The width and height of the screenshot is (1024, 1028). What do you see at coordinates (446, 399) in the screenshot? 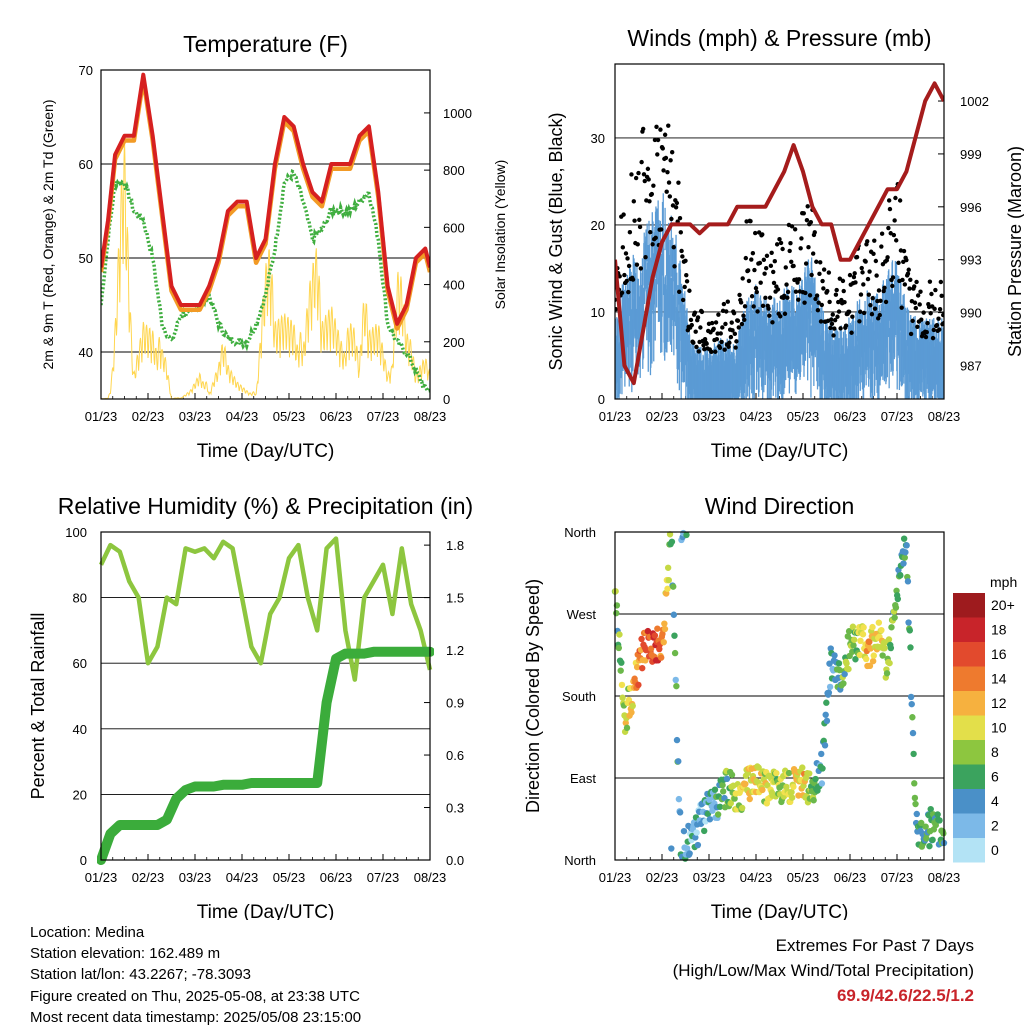
I see `y2-tick-label: 0` at bounding box center [446, 399].